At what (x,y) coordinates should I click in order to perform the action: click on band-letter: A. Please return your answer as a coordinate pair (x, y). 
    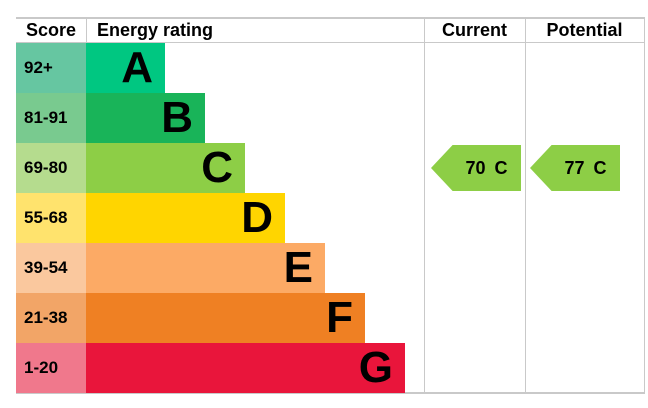
    Looking at the image, I should click on (137, 67).